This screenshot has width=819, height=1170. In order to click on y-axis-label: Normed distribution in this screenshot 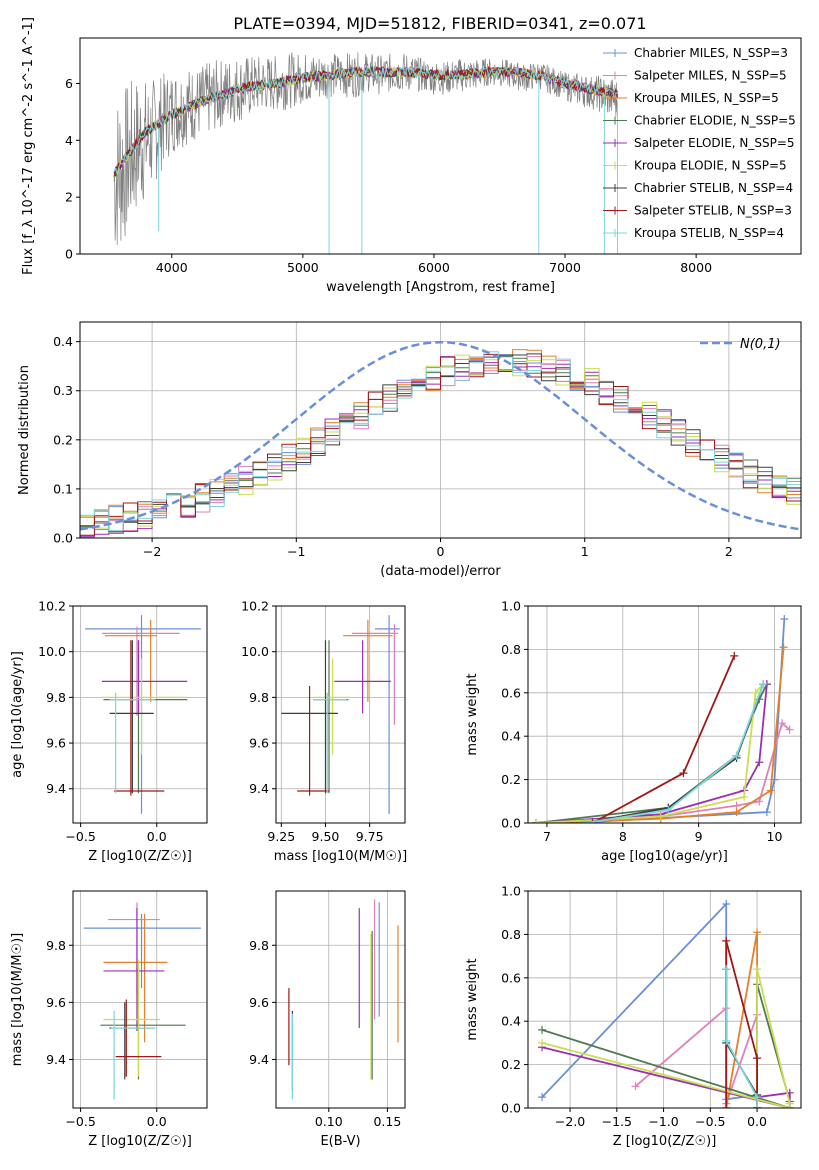, I will do `click(24, 430)`.